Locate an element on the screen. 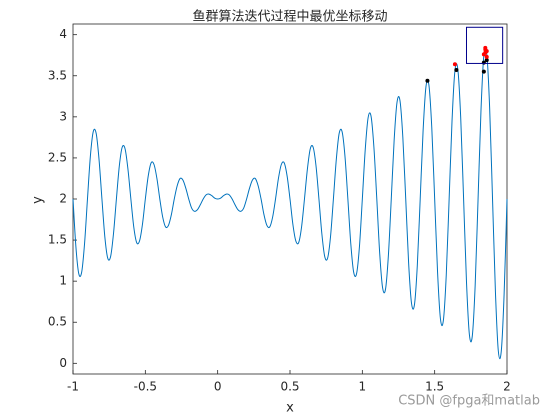  chart-title: 鱼群算法迭代过程中最优坐标移动 is located at coordinates (289, 17).